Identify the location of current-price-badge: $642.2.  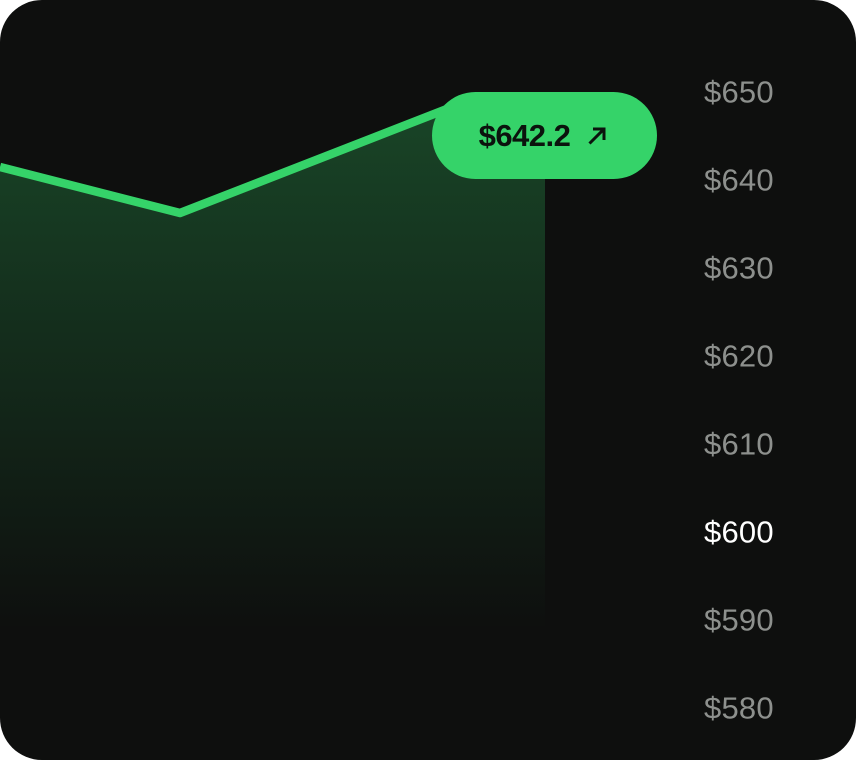
(544, 135).